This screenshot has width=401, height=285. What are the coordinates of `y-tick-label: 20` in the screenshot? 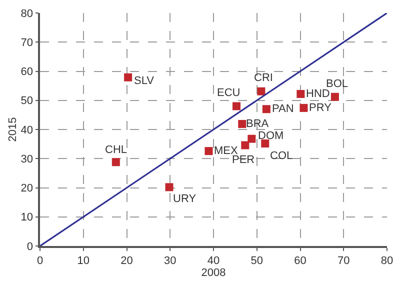 It's located at (27, 188).